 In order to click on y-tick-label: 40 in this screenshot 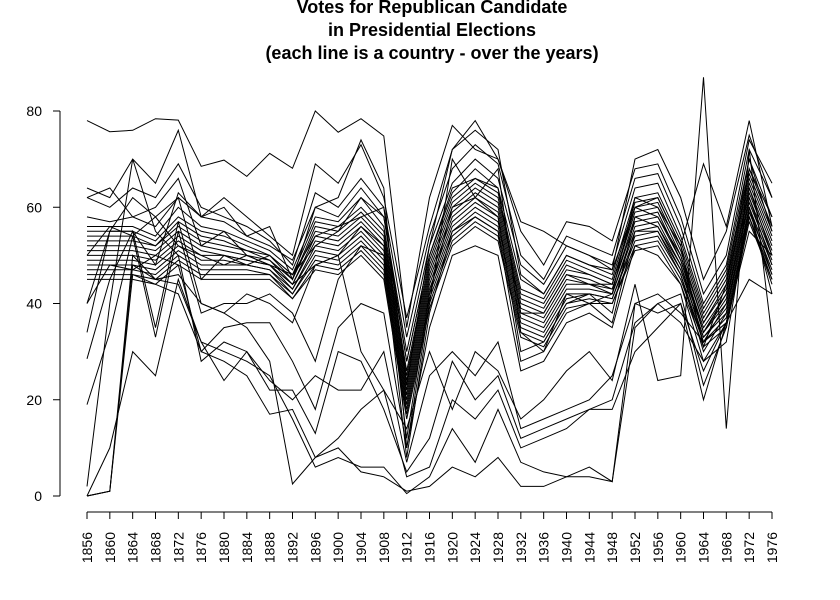, I will do `click(34, 304)`.